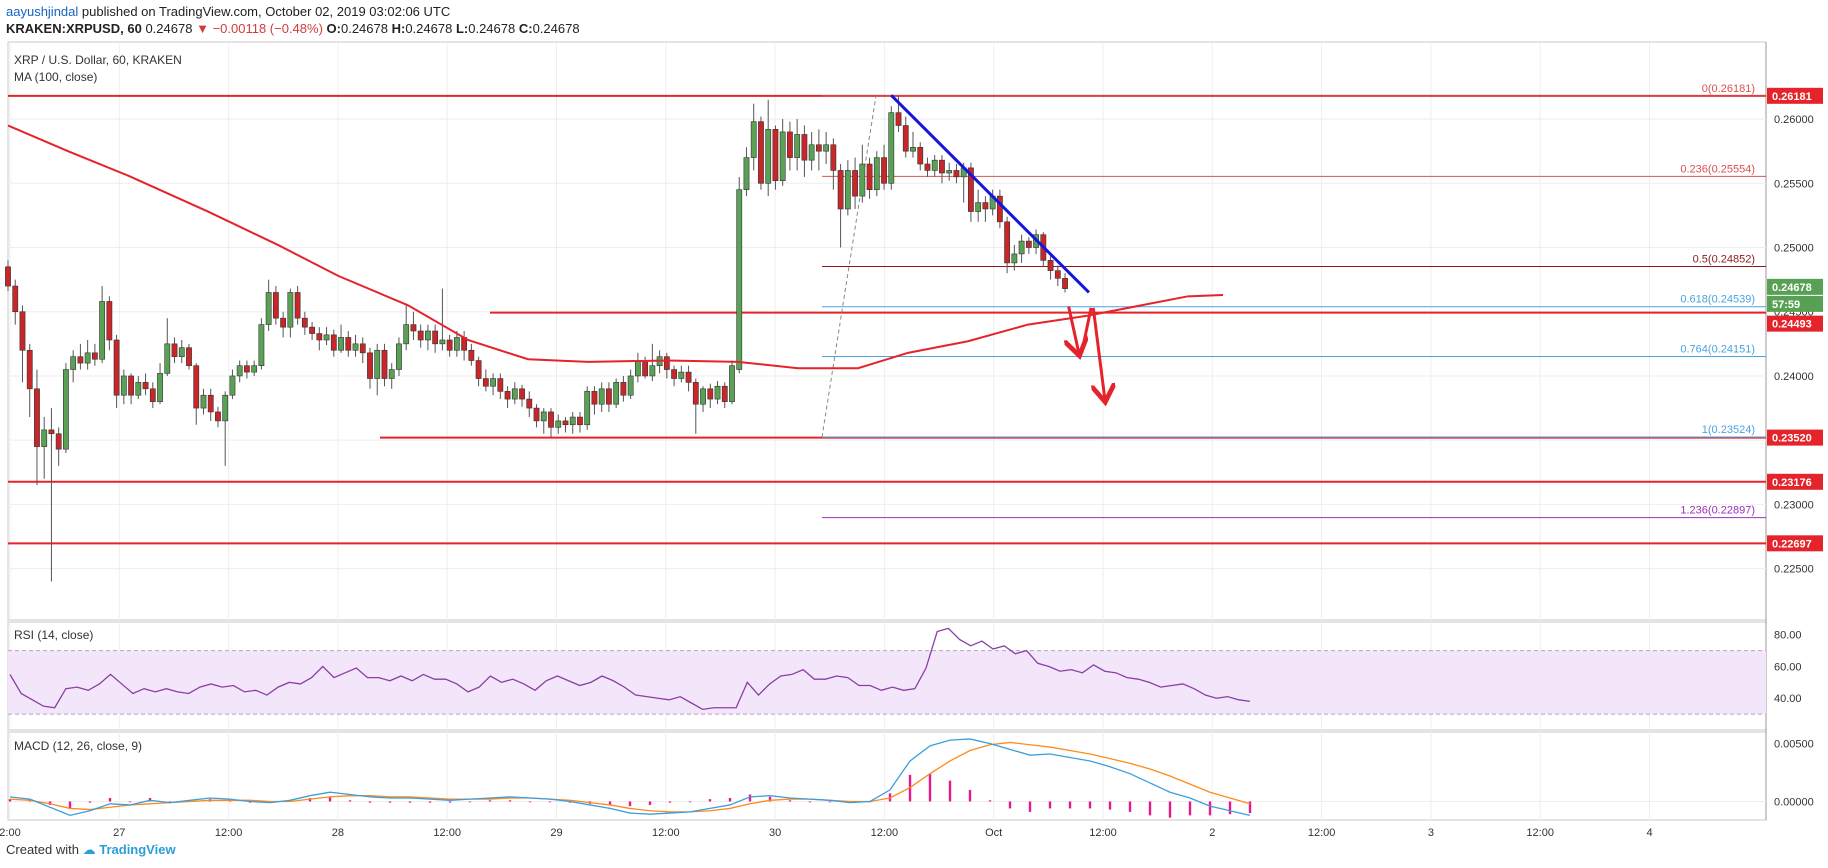 Image resolution: width=1828 pixels, height=868 pixels. What do you see at coordinates (54, 635) in the screenshot?
I see `rsi-pane-title: RSI (14, close)` at bounding box center [54, 635].